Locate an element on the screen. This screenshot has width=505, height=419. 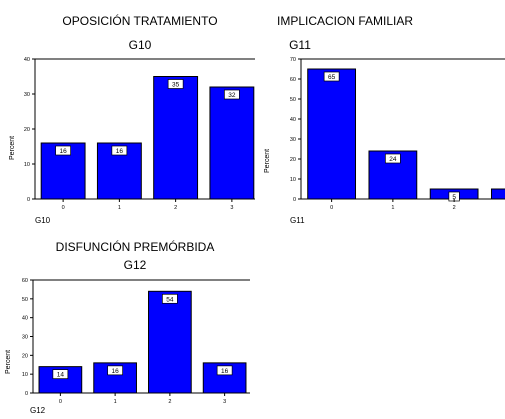
chart-subtitle: G10 is located at coordinates (140, 45).